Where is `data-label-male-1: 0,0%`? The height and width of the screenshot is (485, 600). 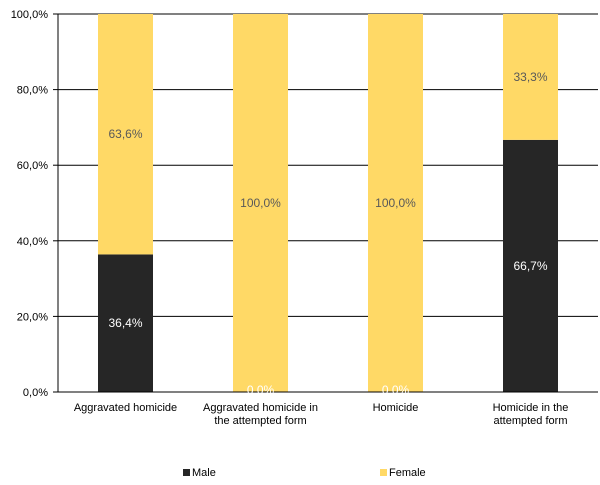 data-label-male-1: 0,0% is located at coordinates (261, 390).